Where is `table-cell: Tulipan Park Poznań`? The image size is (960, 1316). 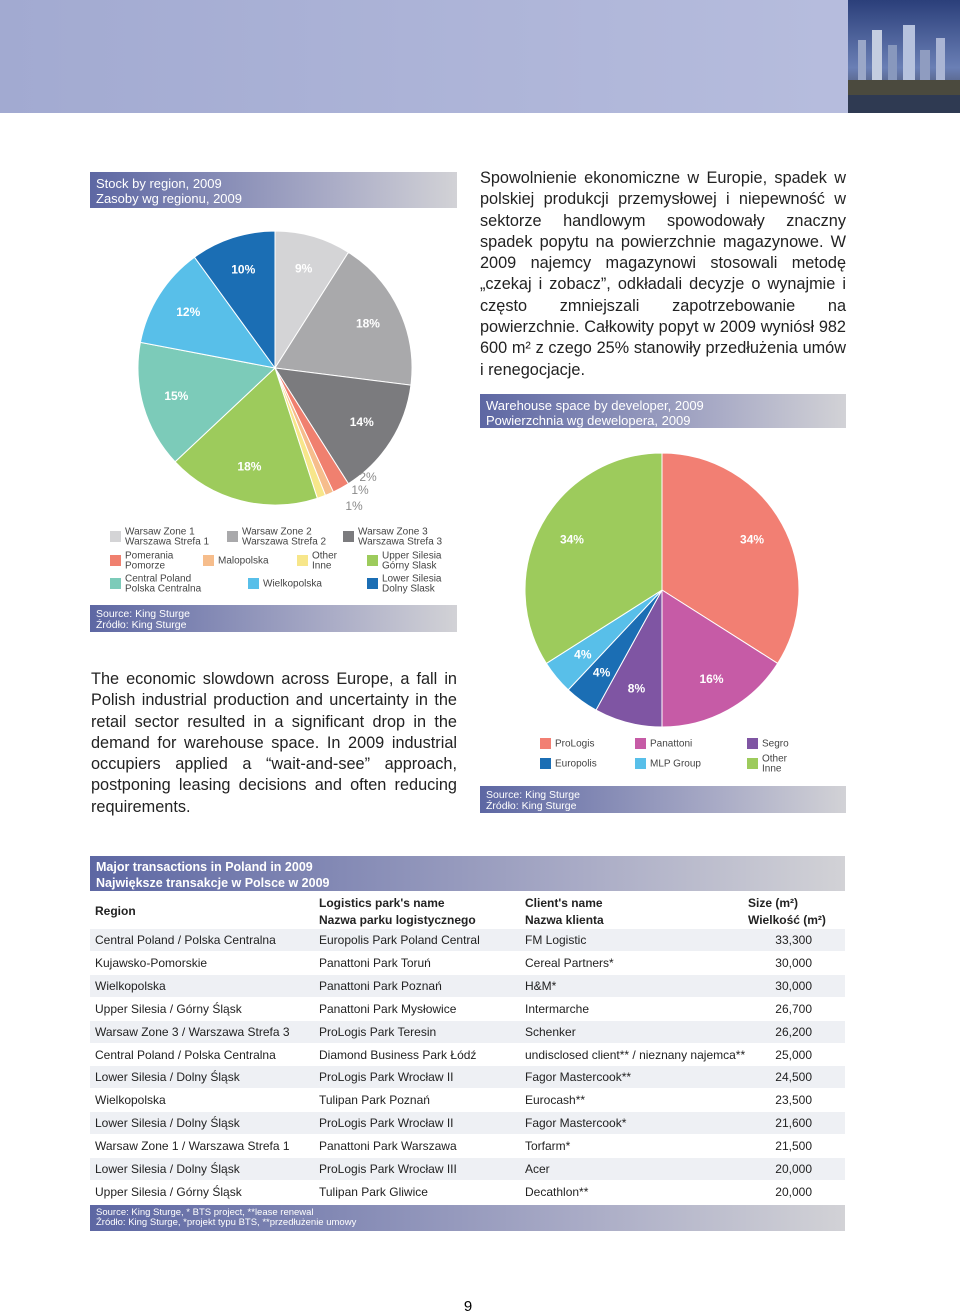
table-cell: Tulipan Park Poznań is located at coordinates (374, 1100).